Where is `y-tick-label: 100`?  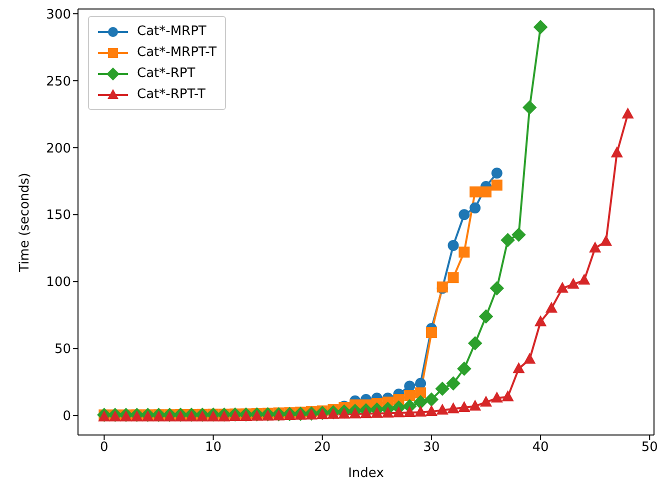
y-tick-label: 100 is located at coordinates (58, 282).